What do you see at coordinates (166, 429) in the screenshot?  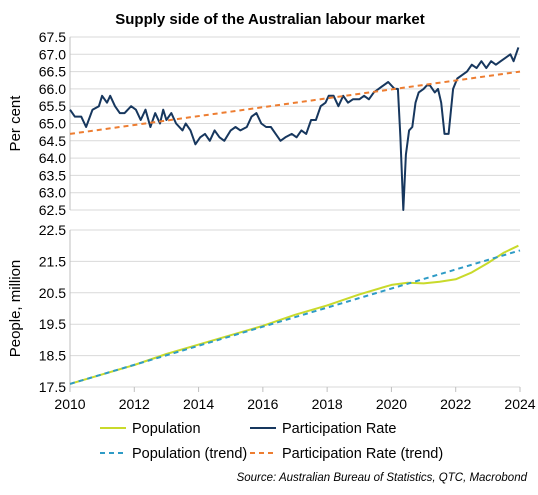 I see `legend-label: Population` at bounding box center [166, 429].